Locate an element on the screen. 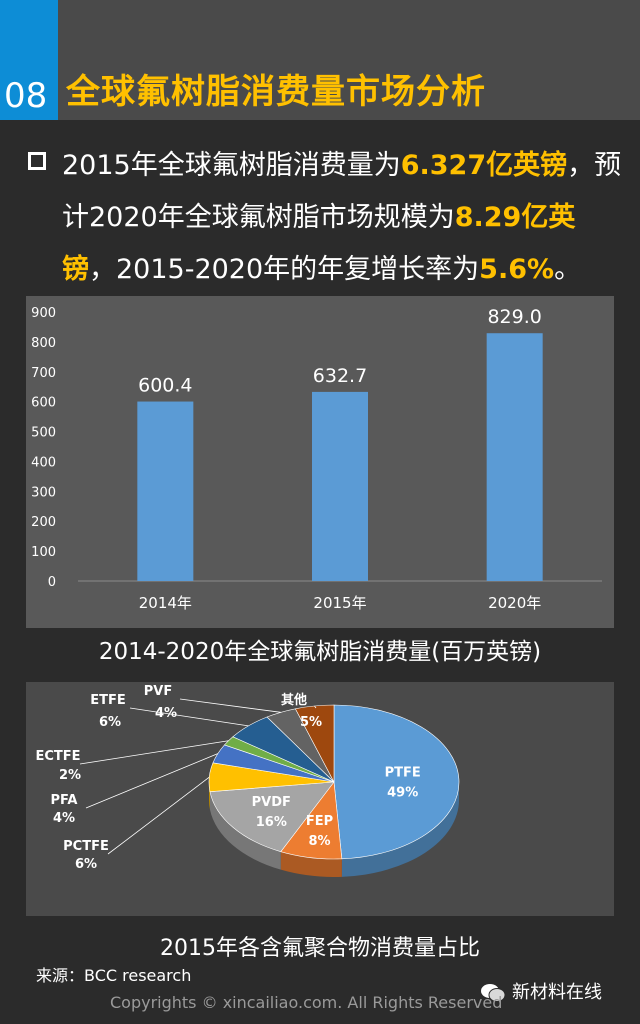 The height and width of the screenshot is (1024, 640). intro-highlight-cagr: 5.6% is located at coordinates (517, 269).